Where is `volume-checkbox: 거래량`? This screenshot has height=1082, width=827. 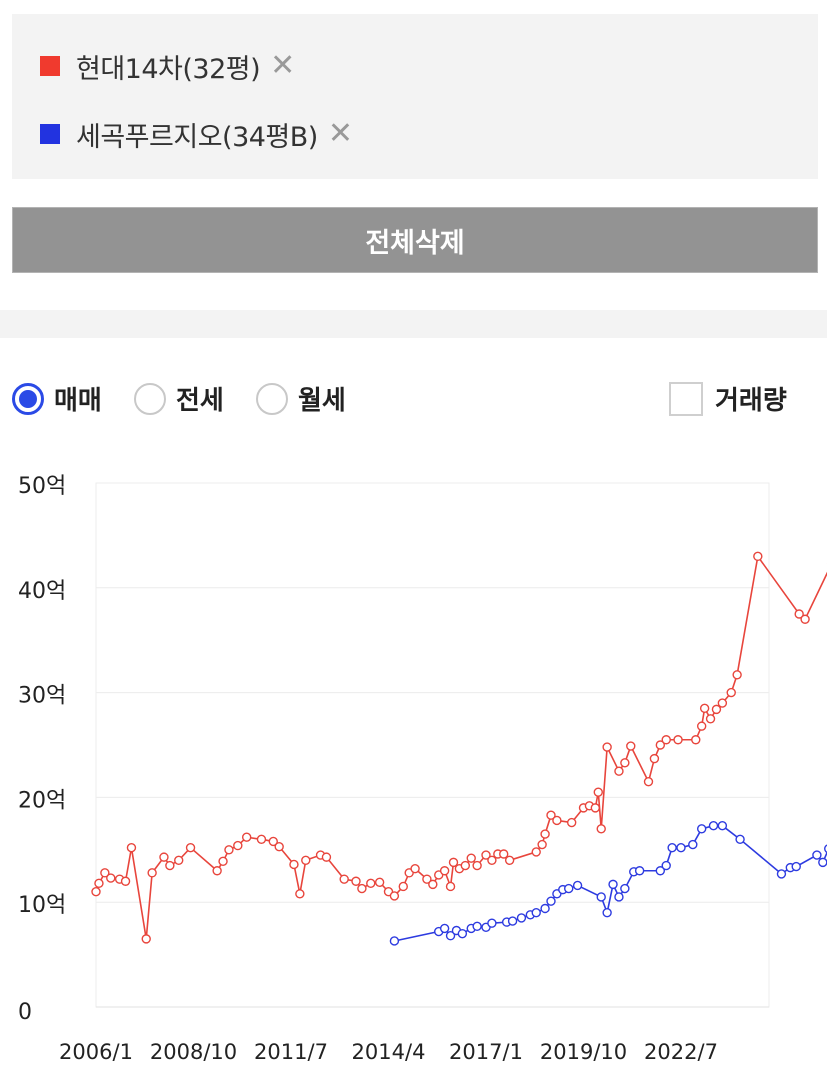 volume-checkbox: 거래량 is located at coordinates (728, 398).